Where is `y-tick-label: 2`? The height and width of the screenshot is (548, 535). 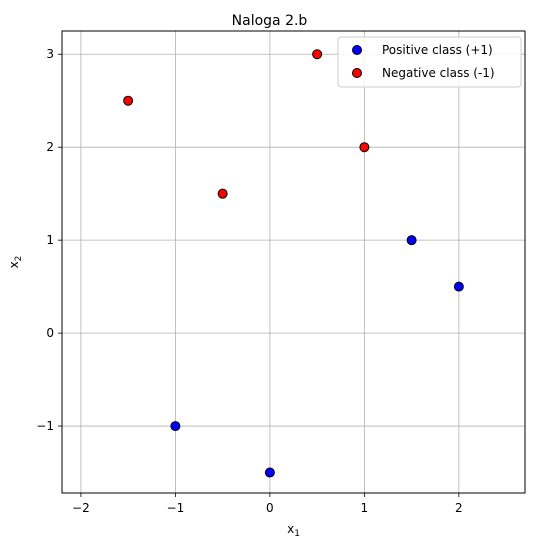 y-tick-label: 2 is located at coordinates (50, 147).